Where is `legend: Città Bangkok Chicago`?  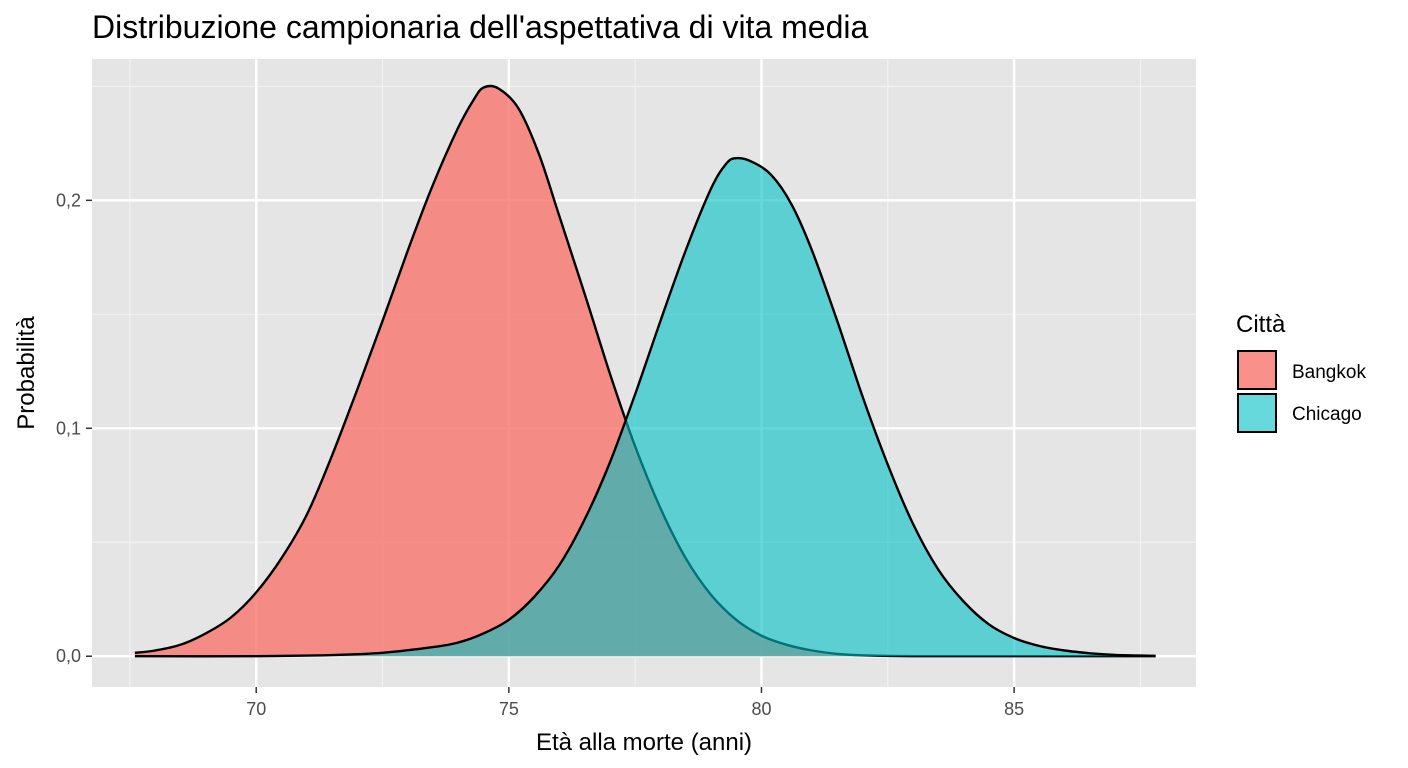
legend: Città Bangkok Chicago is located at coordinates (1301, 372).